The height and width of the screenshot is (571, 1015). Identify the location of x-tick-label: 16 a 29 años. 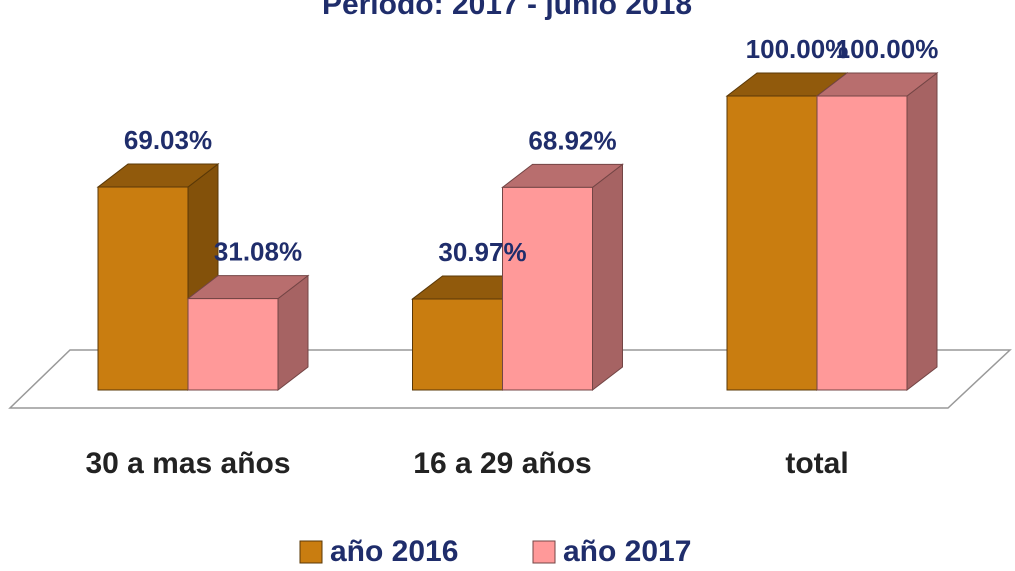
(502, 463).